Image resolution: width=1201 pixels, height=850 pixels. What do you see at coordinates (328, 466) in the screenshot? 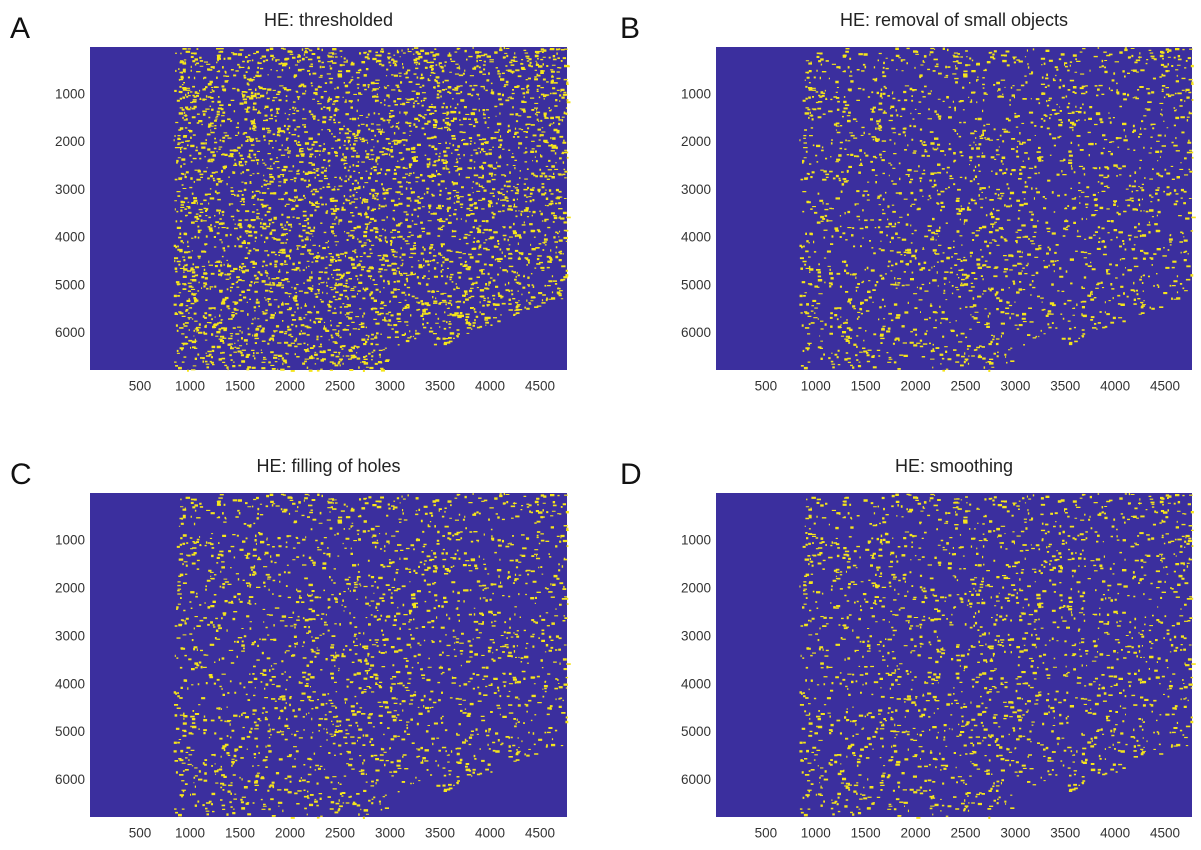
I see `panel-title: HE: filling of holes` at bounding box center [328, 466].